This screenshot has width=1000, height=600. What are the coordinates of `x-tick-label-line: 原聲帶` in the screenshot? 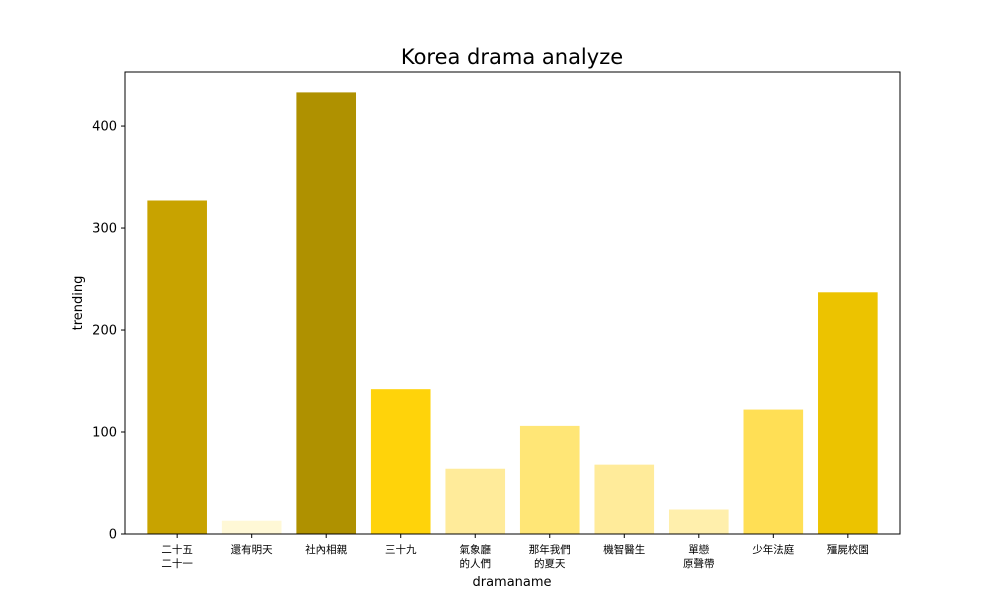 It's located at (699, 563).